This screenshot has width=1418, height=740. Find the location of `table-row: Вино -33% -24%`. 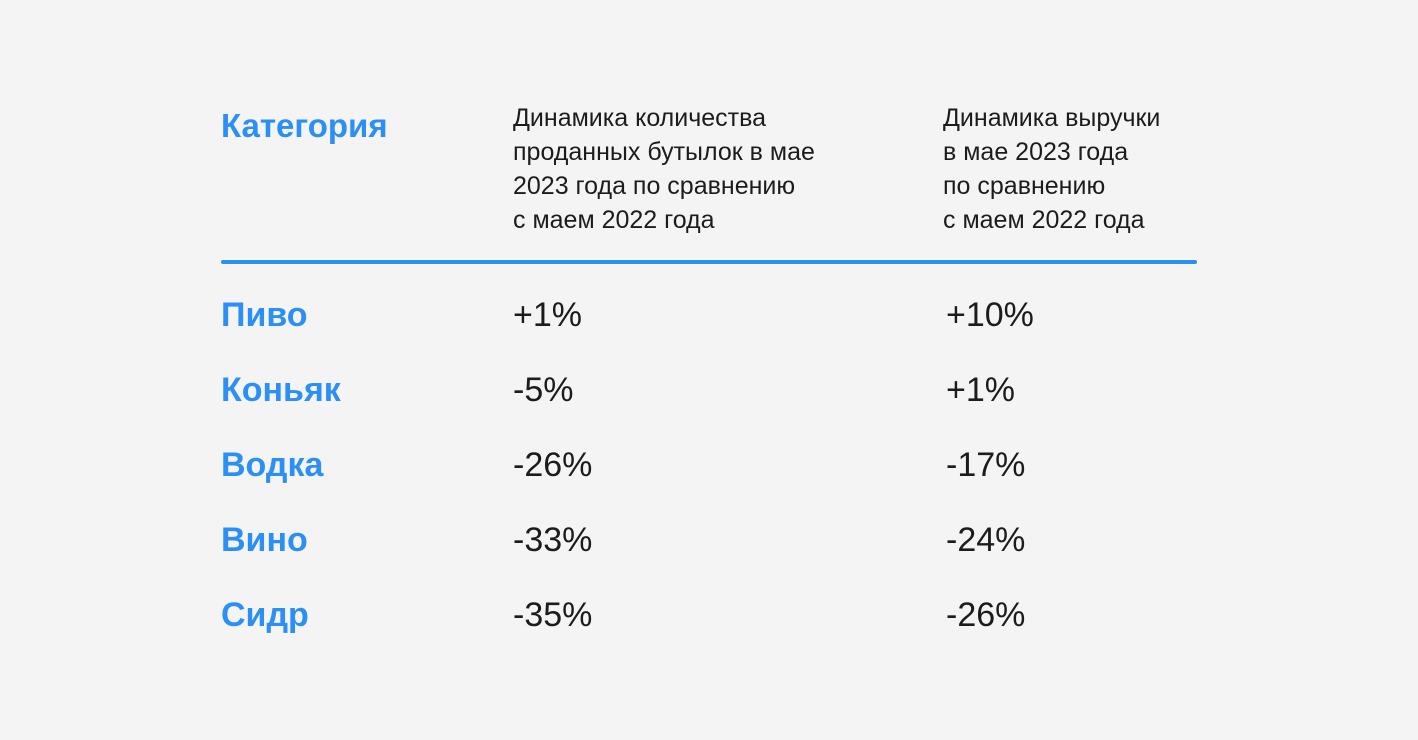

table-row: Вино -33% -24% is located at coordinates (709, 552).